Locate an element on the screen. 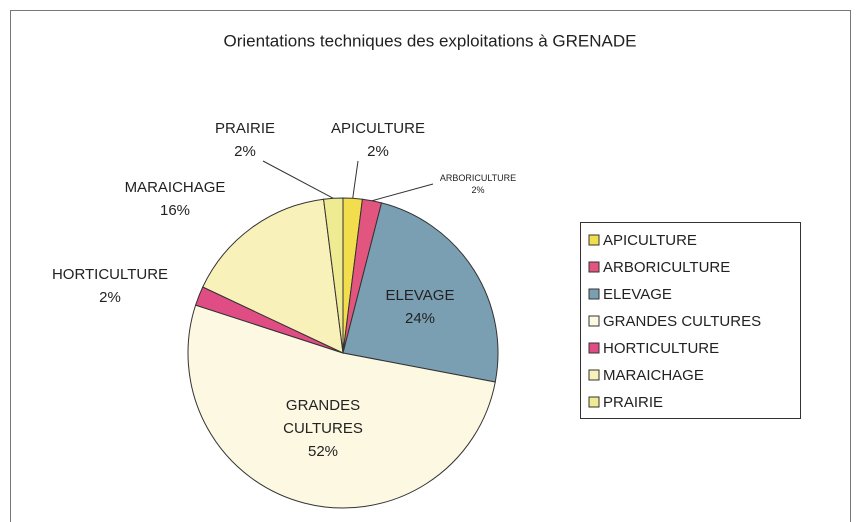  data-label-value: 24% is located at coordinates (420, 318).